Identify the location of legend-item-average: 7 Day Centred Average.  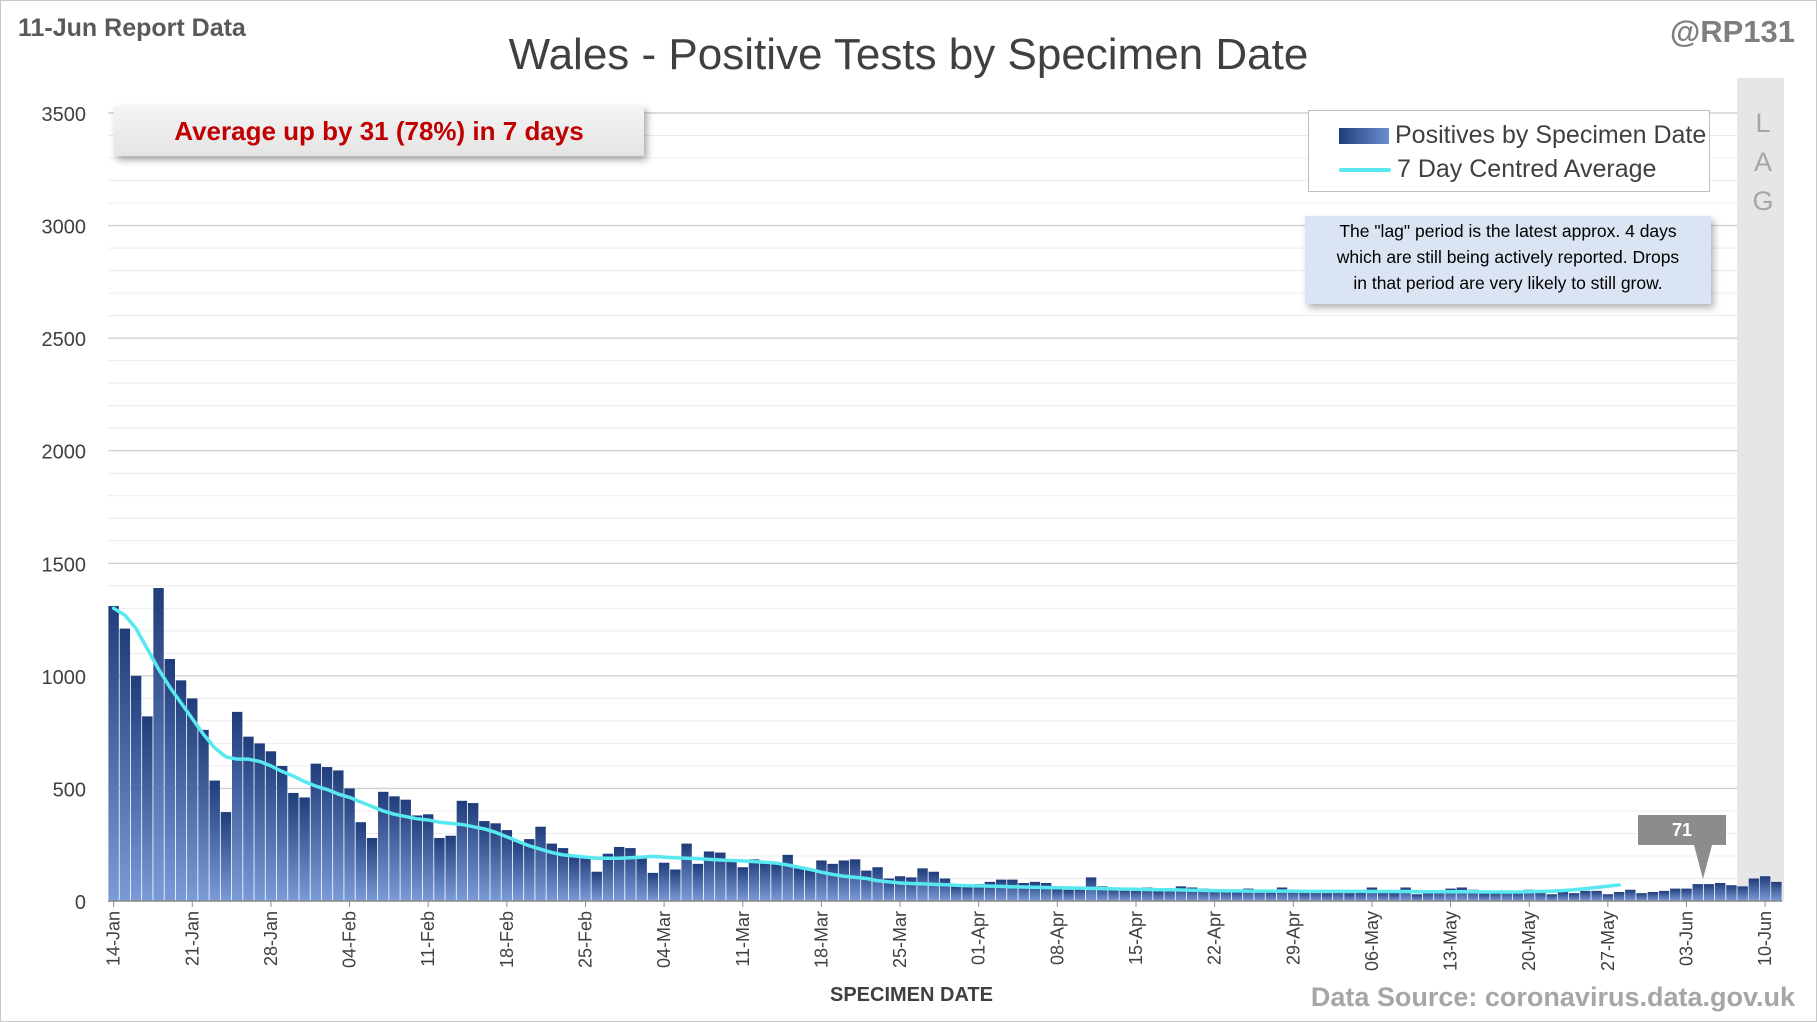
(1497, 169).